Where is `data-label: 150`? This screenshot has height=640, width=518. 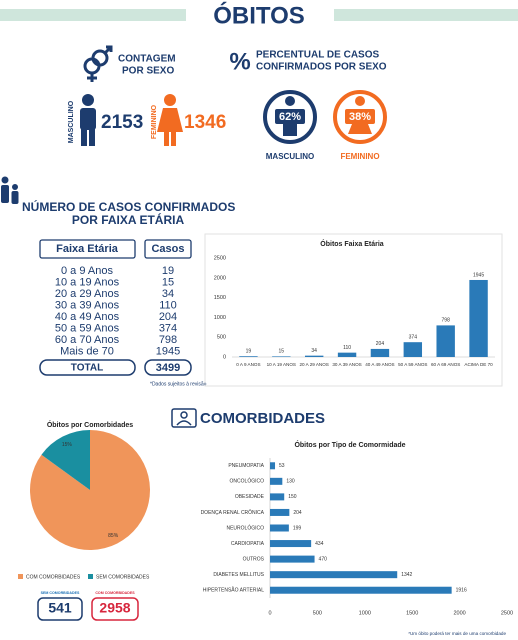 data-label: 150 is located at coordinates (292, 497).